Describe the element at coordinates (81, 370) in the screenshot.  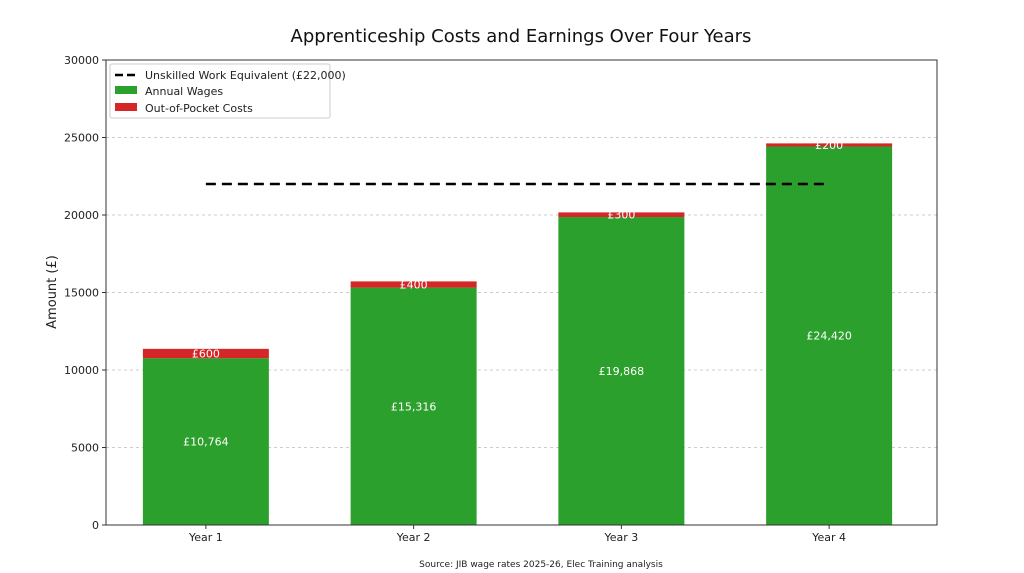
I see `y-tick-label: 10000` at that location.